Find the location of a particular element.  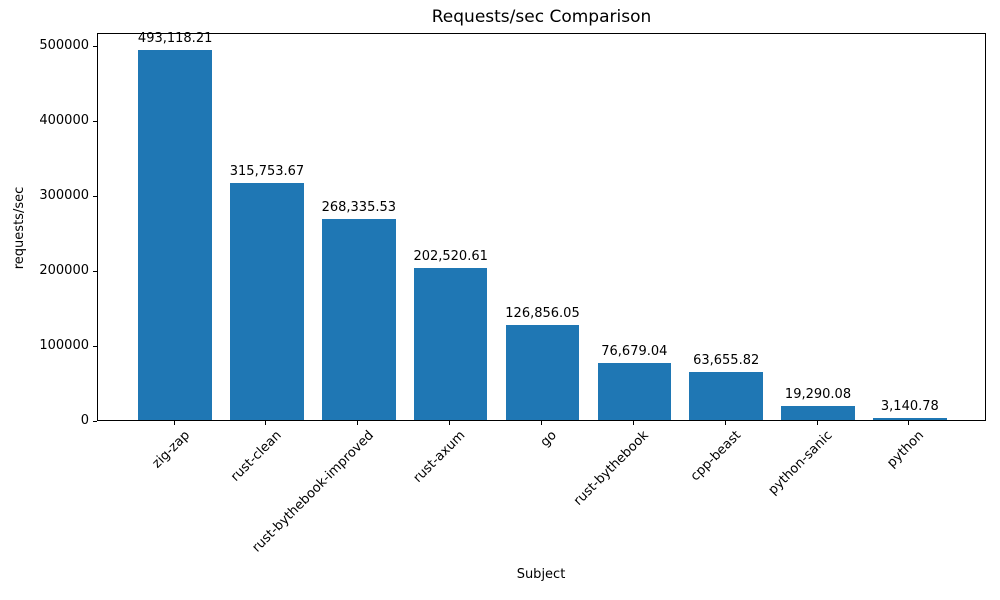

bar-python-sanic is located at coordinates (818, 412).